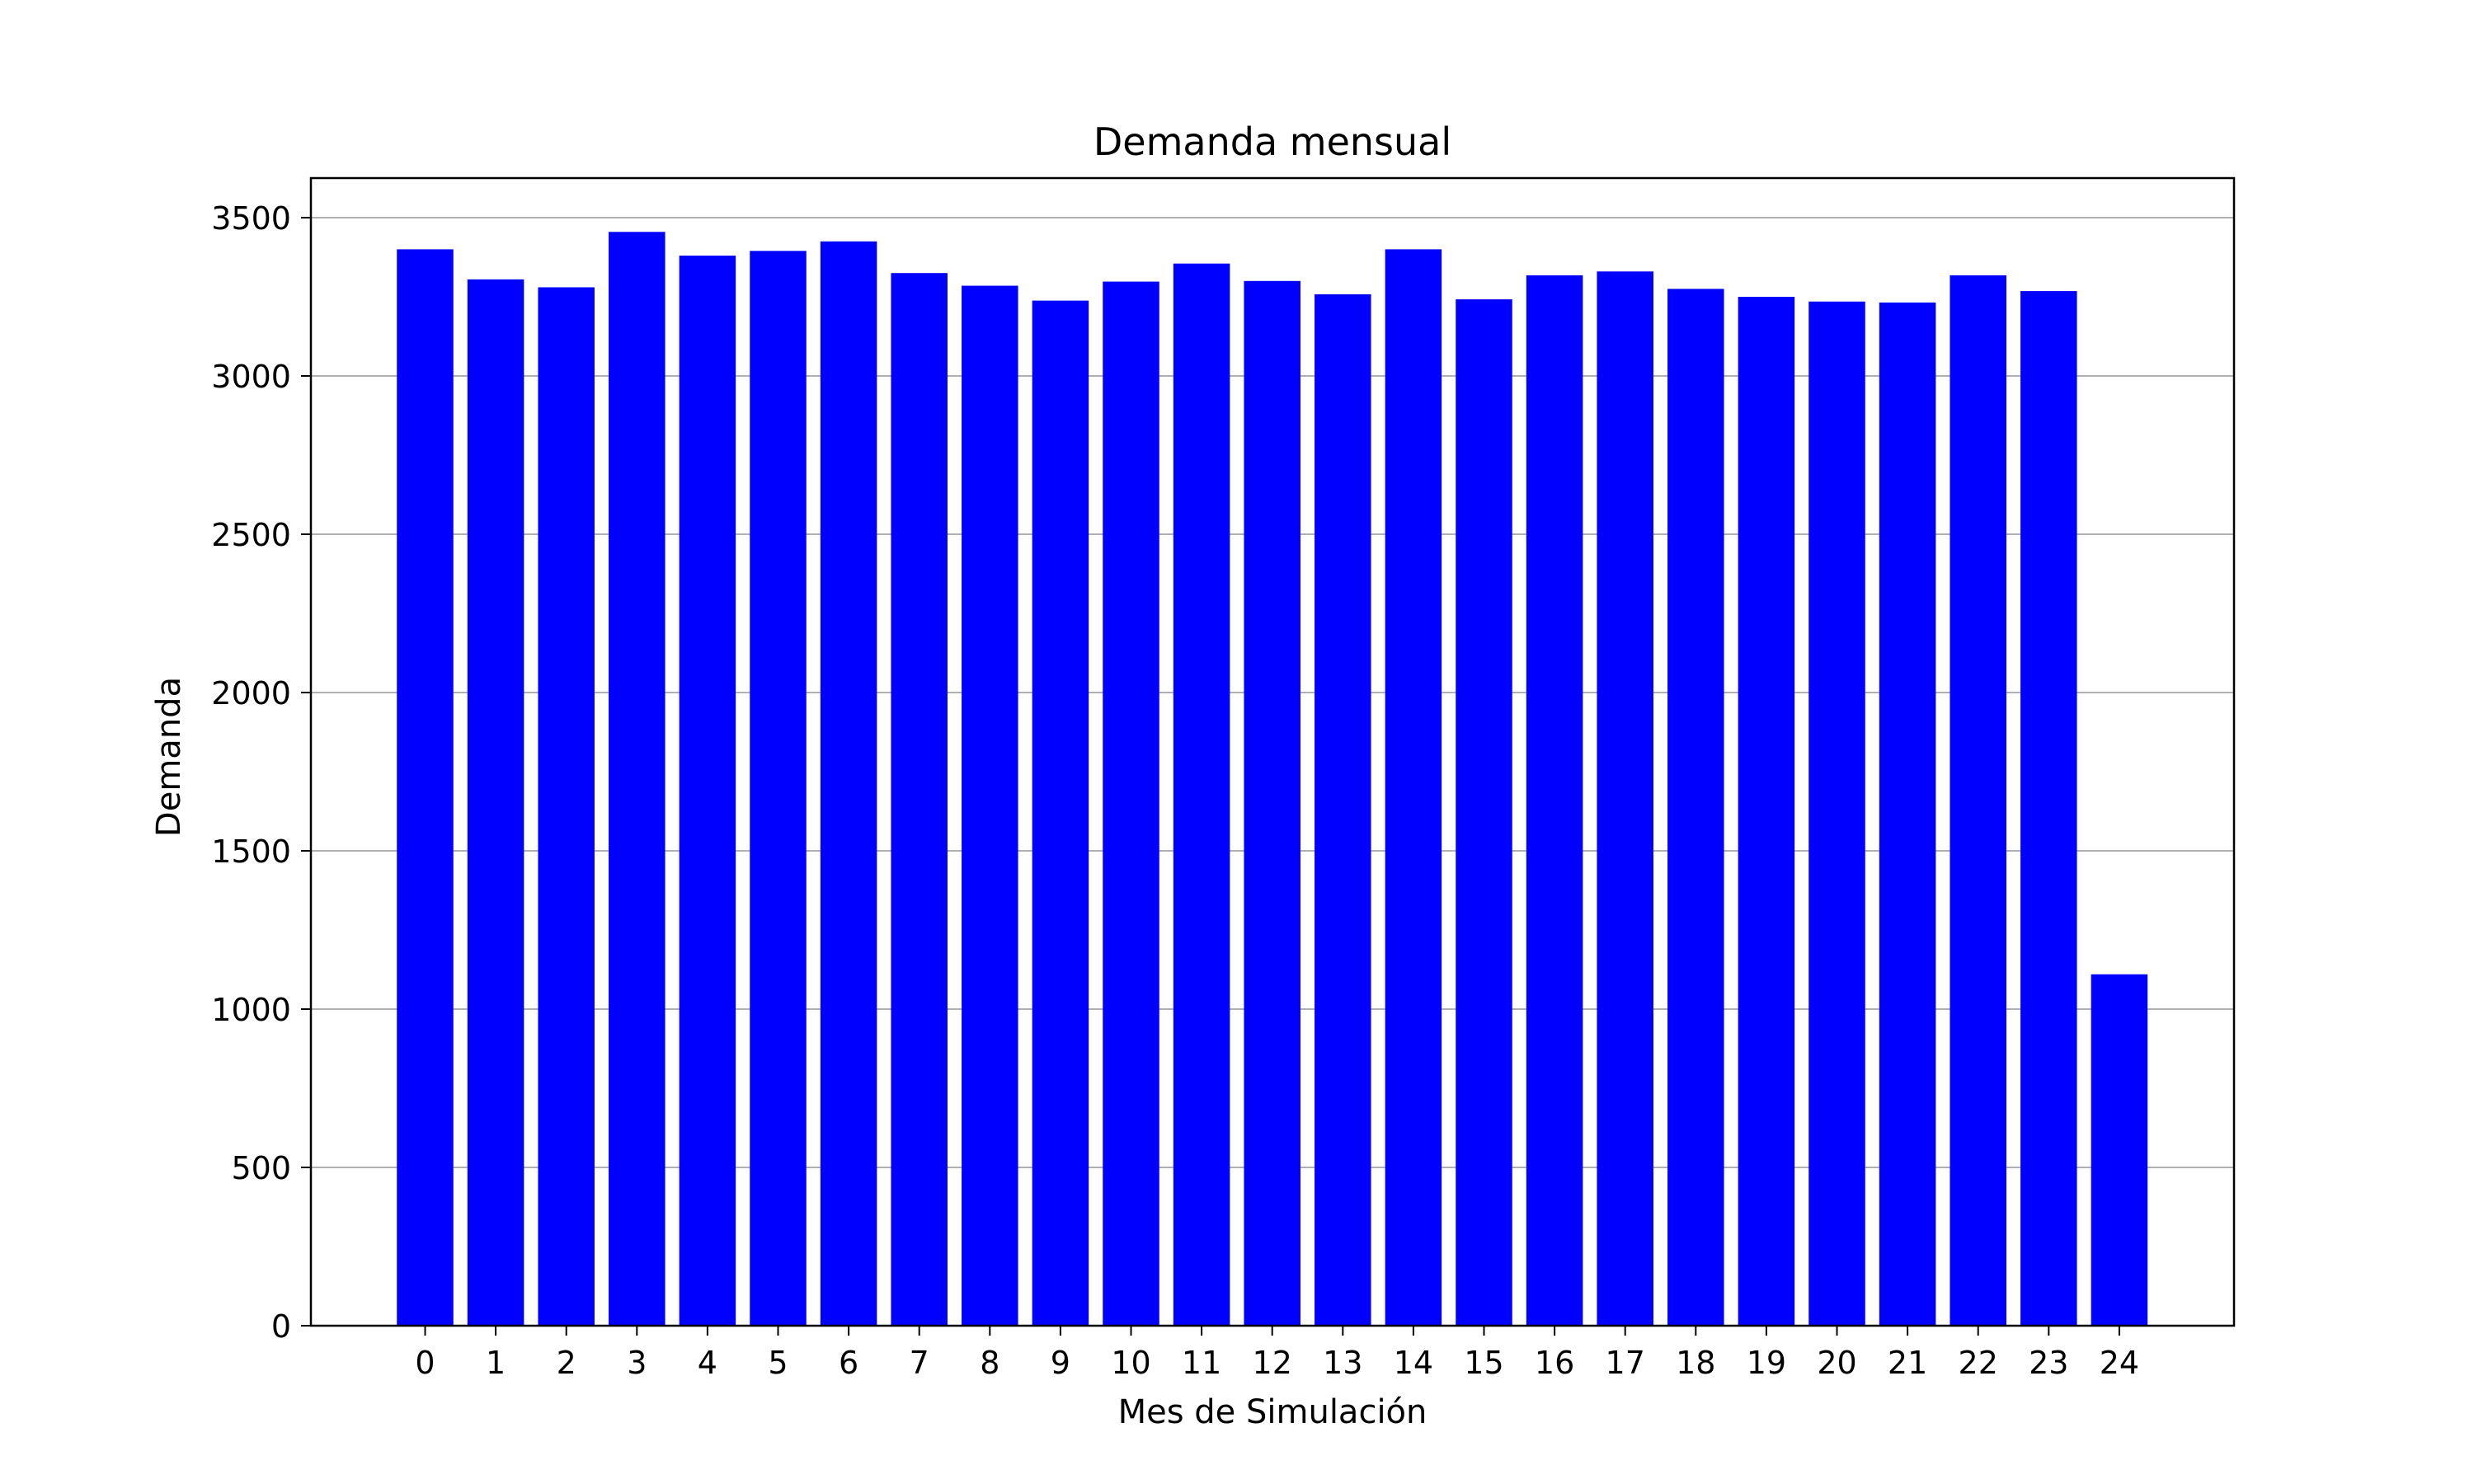 This screenshot has height=1484, width=2474. Describe the element at coordinates (2119, 1363) in the screenshot. I see `x-tick-label: 24` at that location.